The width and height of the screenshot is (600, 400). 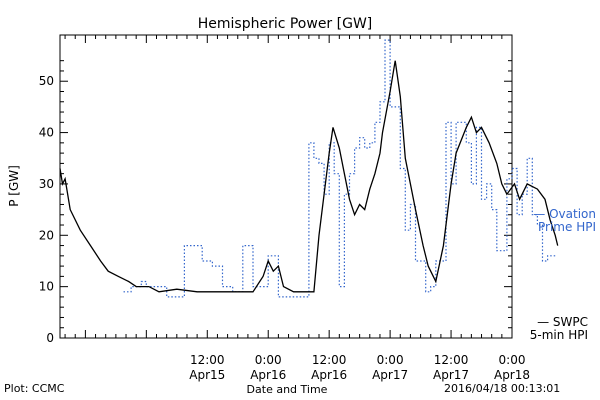 I want to click on y-tick-label: 0, so click(x=50, y=338).